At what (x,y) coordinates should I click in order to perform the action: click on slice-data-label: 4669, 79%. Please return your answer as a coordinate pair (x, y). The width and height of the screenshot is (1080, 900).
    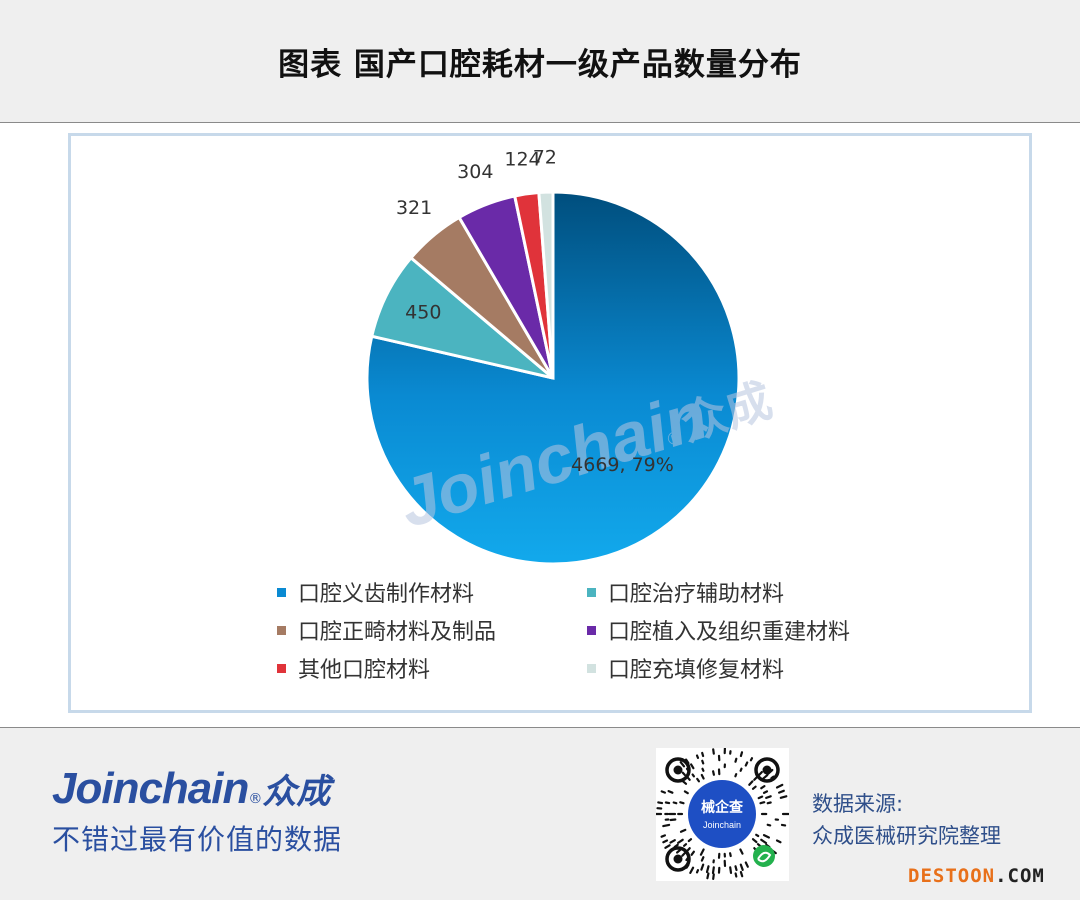
    Looking at the image, I should click on (622, 465).